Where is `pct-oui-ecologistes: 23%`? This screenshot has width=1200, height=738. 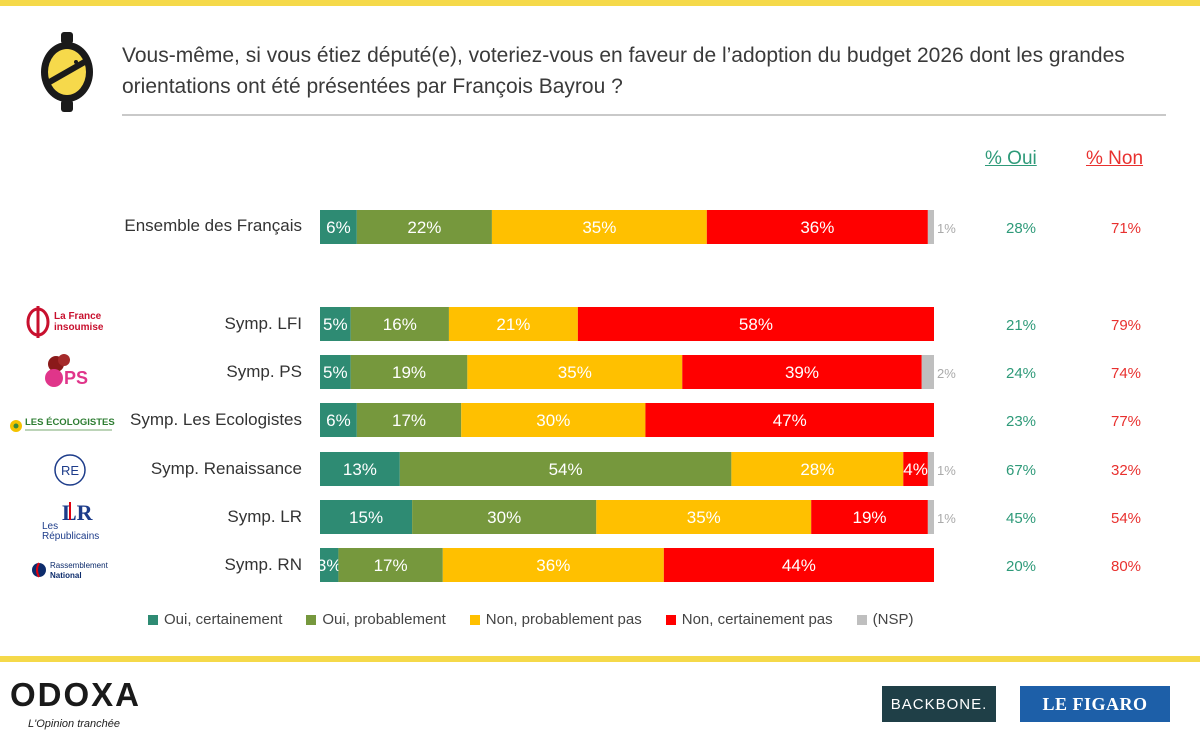
pct-oui-ecologistes: 23% is located at coordinates (1021, 421).